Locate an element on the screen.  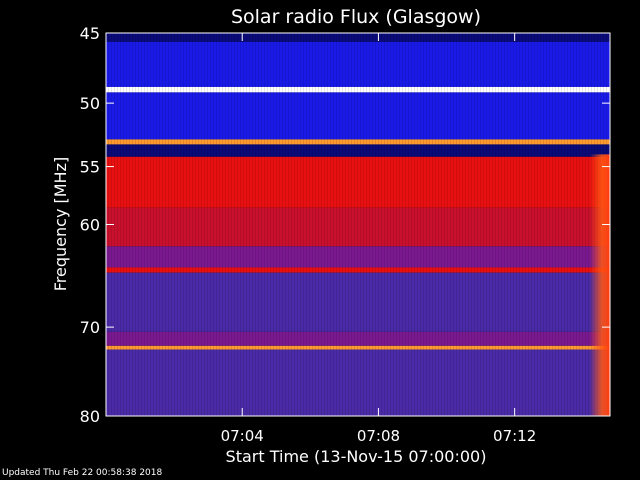
x-tick-label: 07:08 is located at coordinates (378, 436).